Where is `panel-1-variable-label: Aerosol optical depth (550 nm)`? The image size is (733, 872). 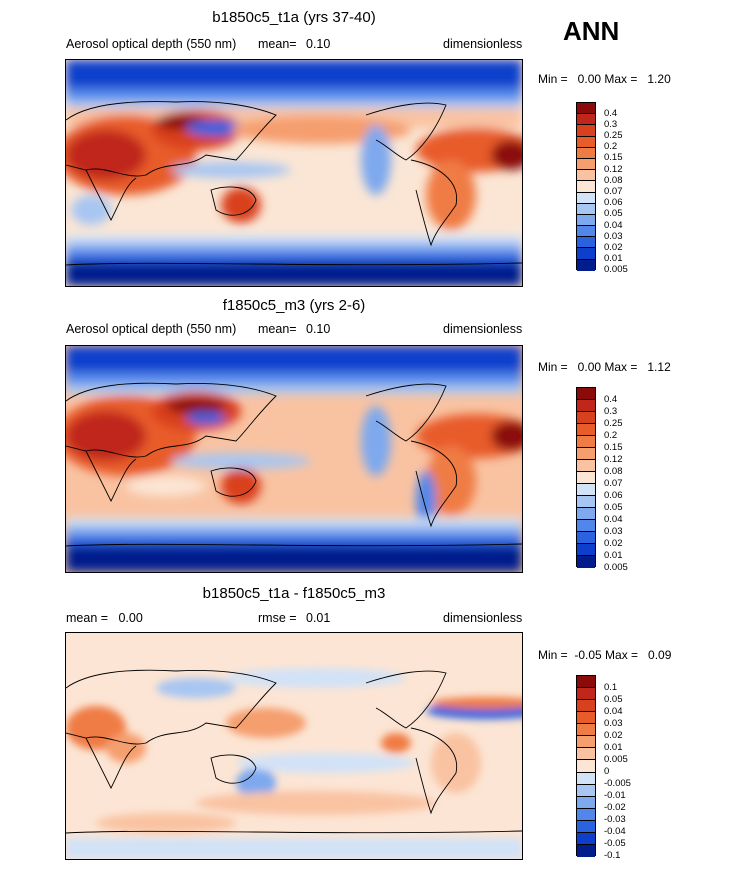
panel-1-variable-label: Aerosol optical depth (550 nm) is located at coordinates (151, 44).